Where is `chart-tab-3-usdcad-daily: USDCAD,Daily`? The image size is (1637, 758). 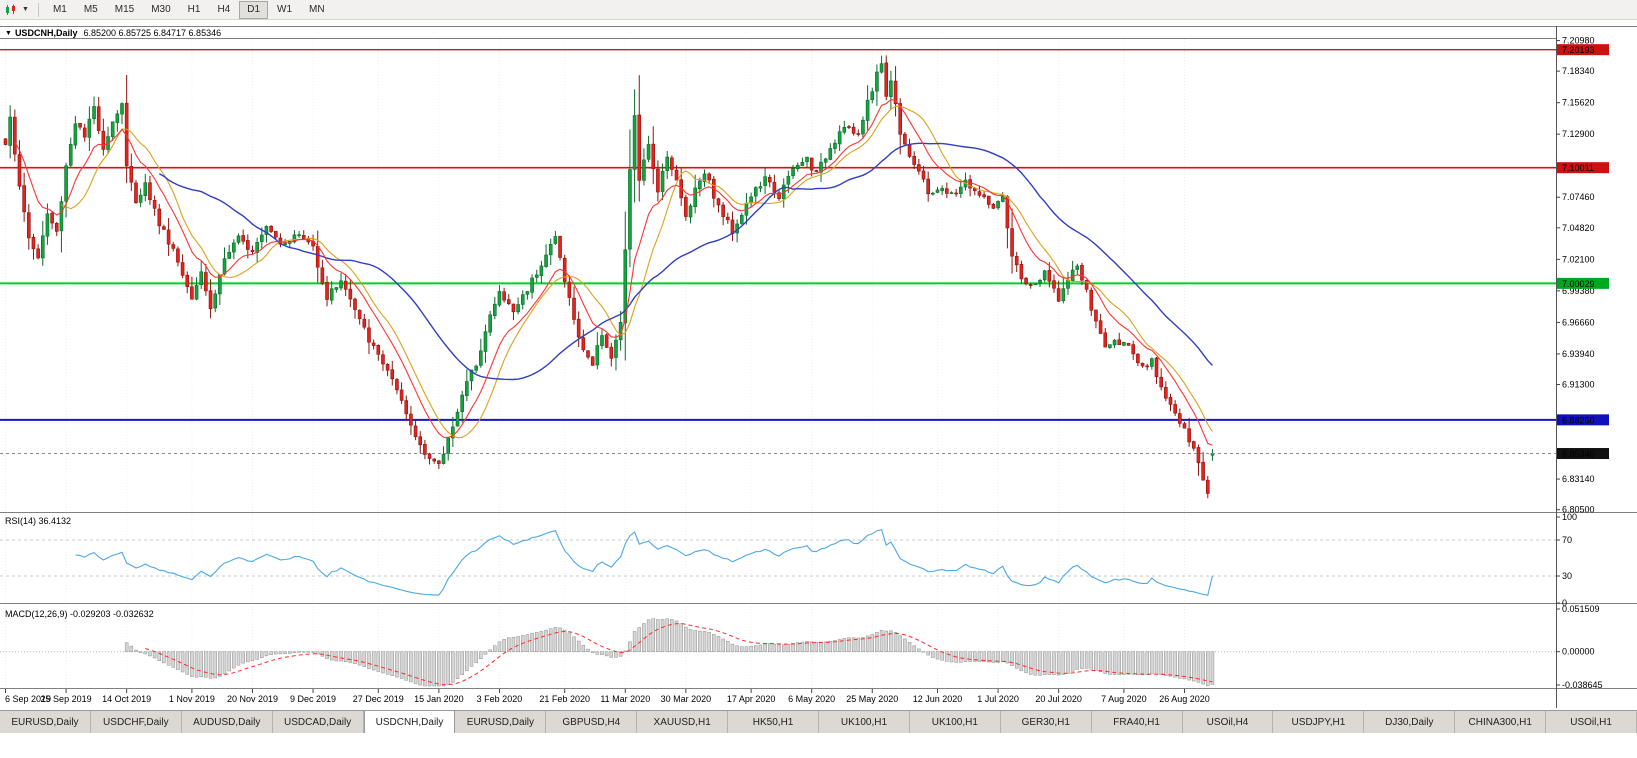 chart-tab-3-usdcad-daily: USDCAD,Daily is located at coordinates (318, 722).